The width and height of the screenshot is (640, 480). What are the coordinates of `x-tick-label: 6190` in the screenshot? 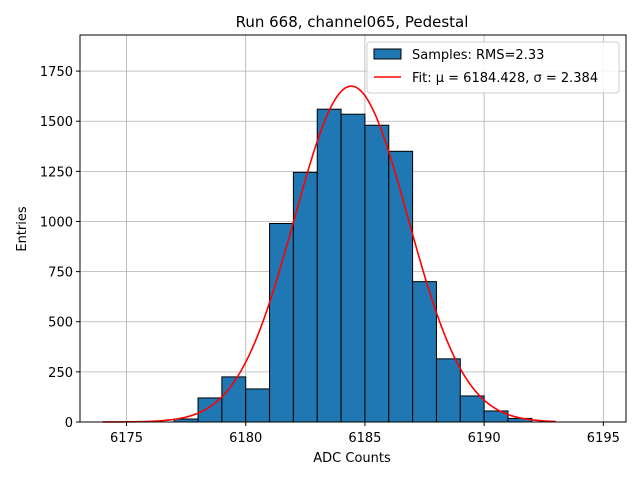 It's located at (484, 438).